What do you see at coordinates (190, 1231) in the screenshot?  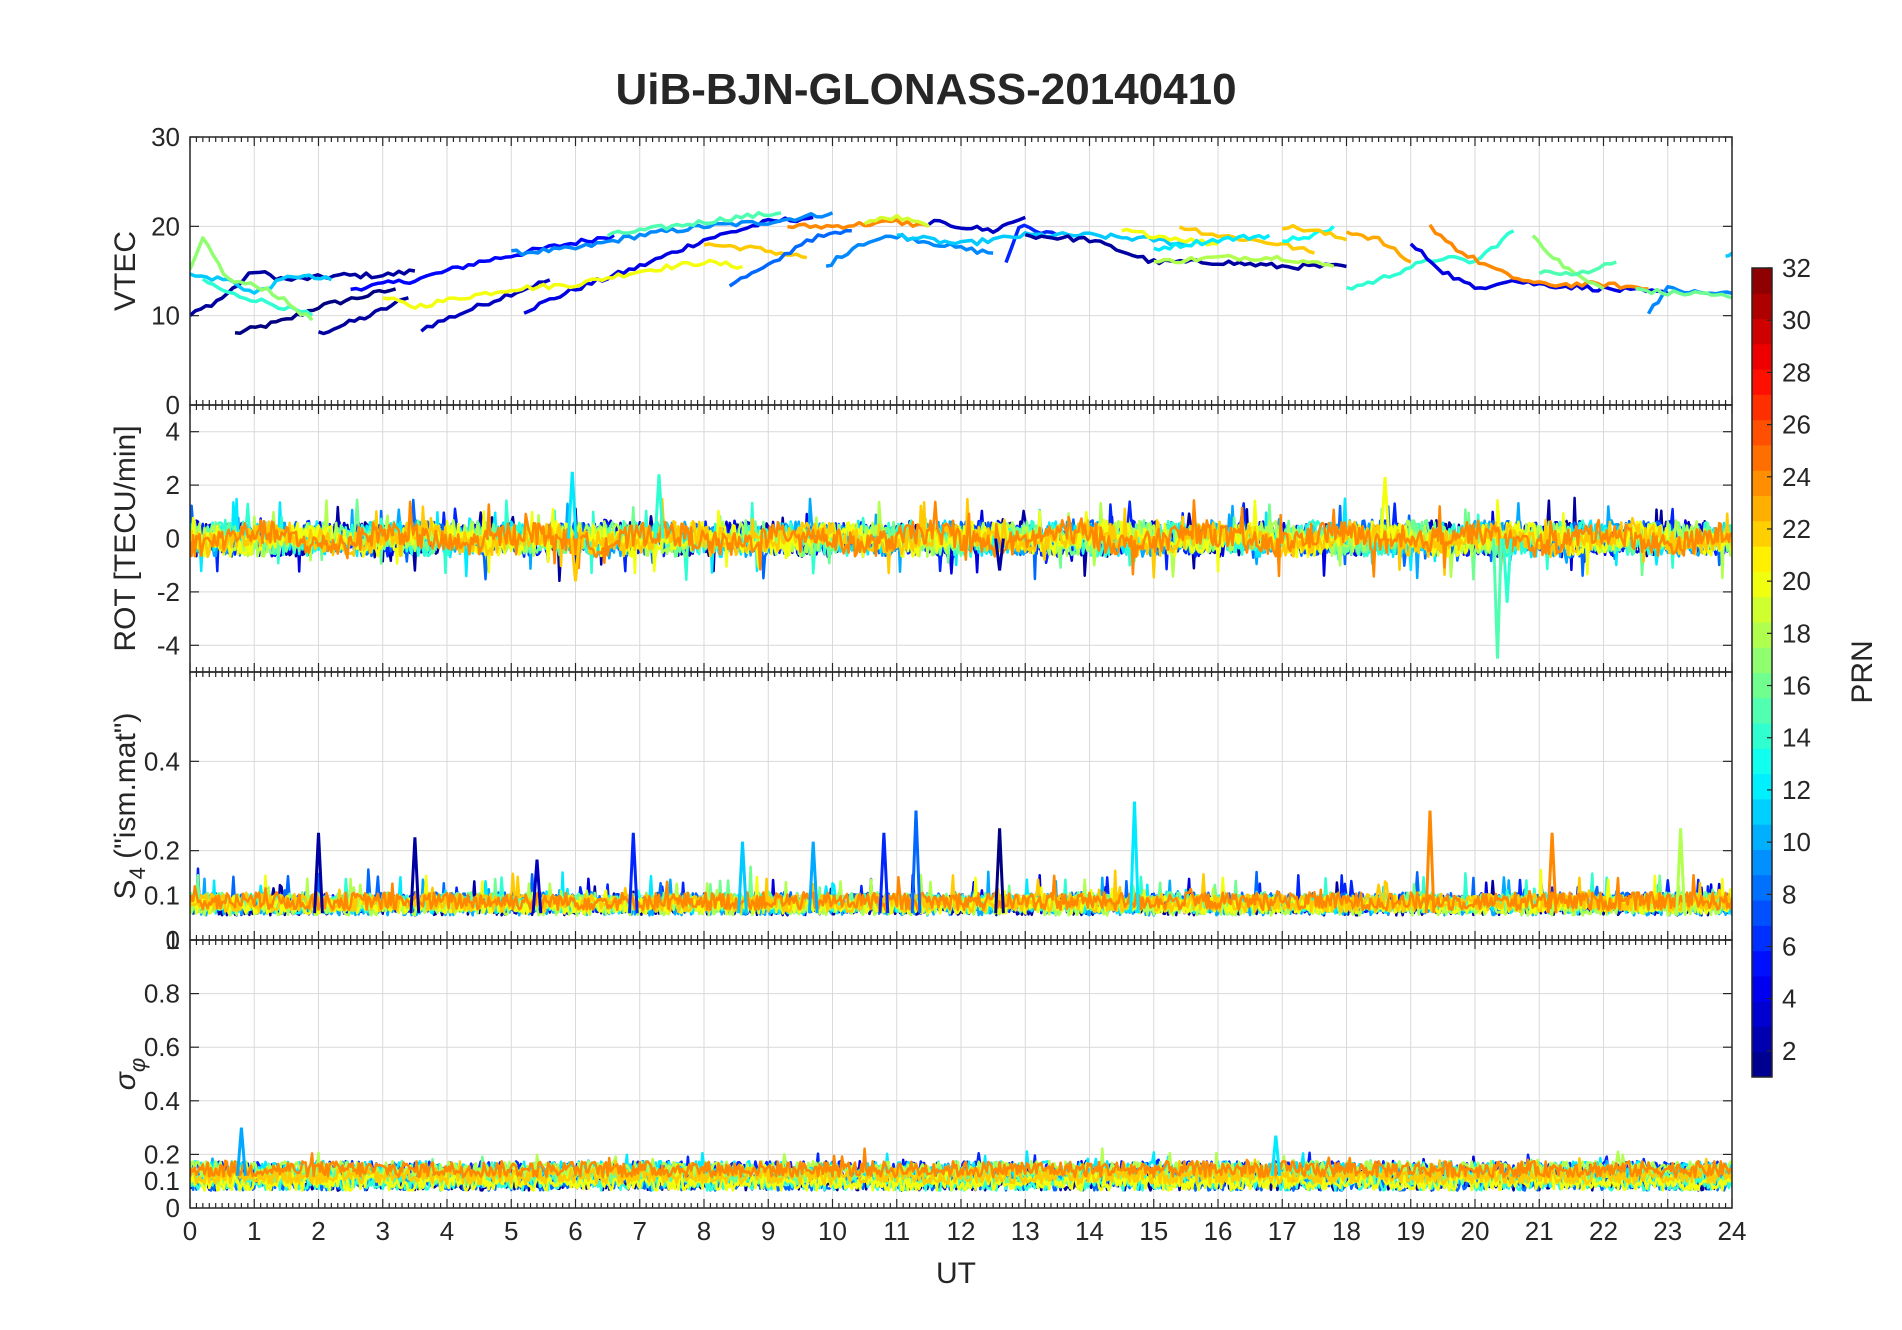 I see `x-tick-label: 0` at bounding box center [190, 1231].